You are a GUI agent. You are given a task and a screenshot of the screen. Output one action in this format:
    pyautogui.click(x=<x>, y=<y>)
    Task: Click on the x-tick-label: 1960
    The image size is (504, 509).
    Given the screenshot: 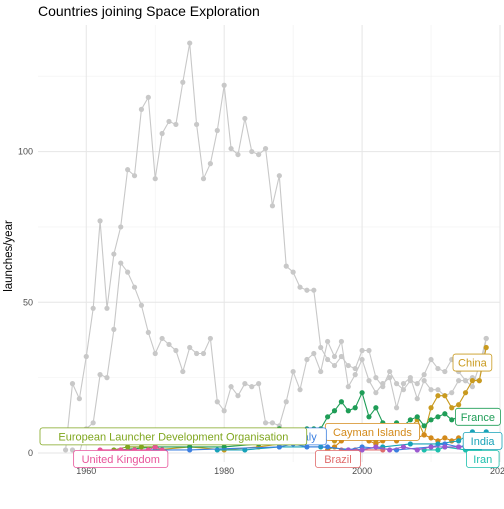 What is the action you would take?
    pyautogui.click(x=86, y=471)
    